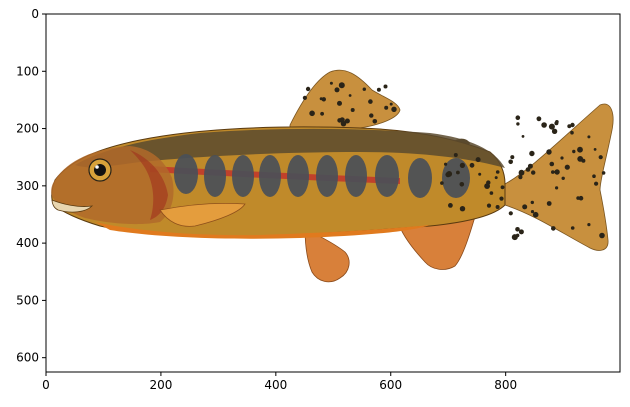 The image size is (630, 407). Describe the element at coordinates (505, 385) in the screenshot. I see `x-tick-label: 800` at that location.